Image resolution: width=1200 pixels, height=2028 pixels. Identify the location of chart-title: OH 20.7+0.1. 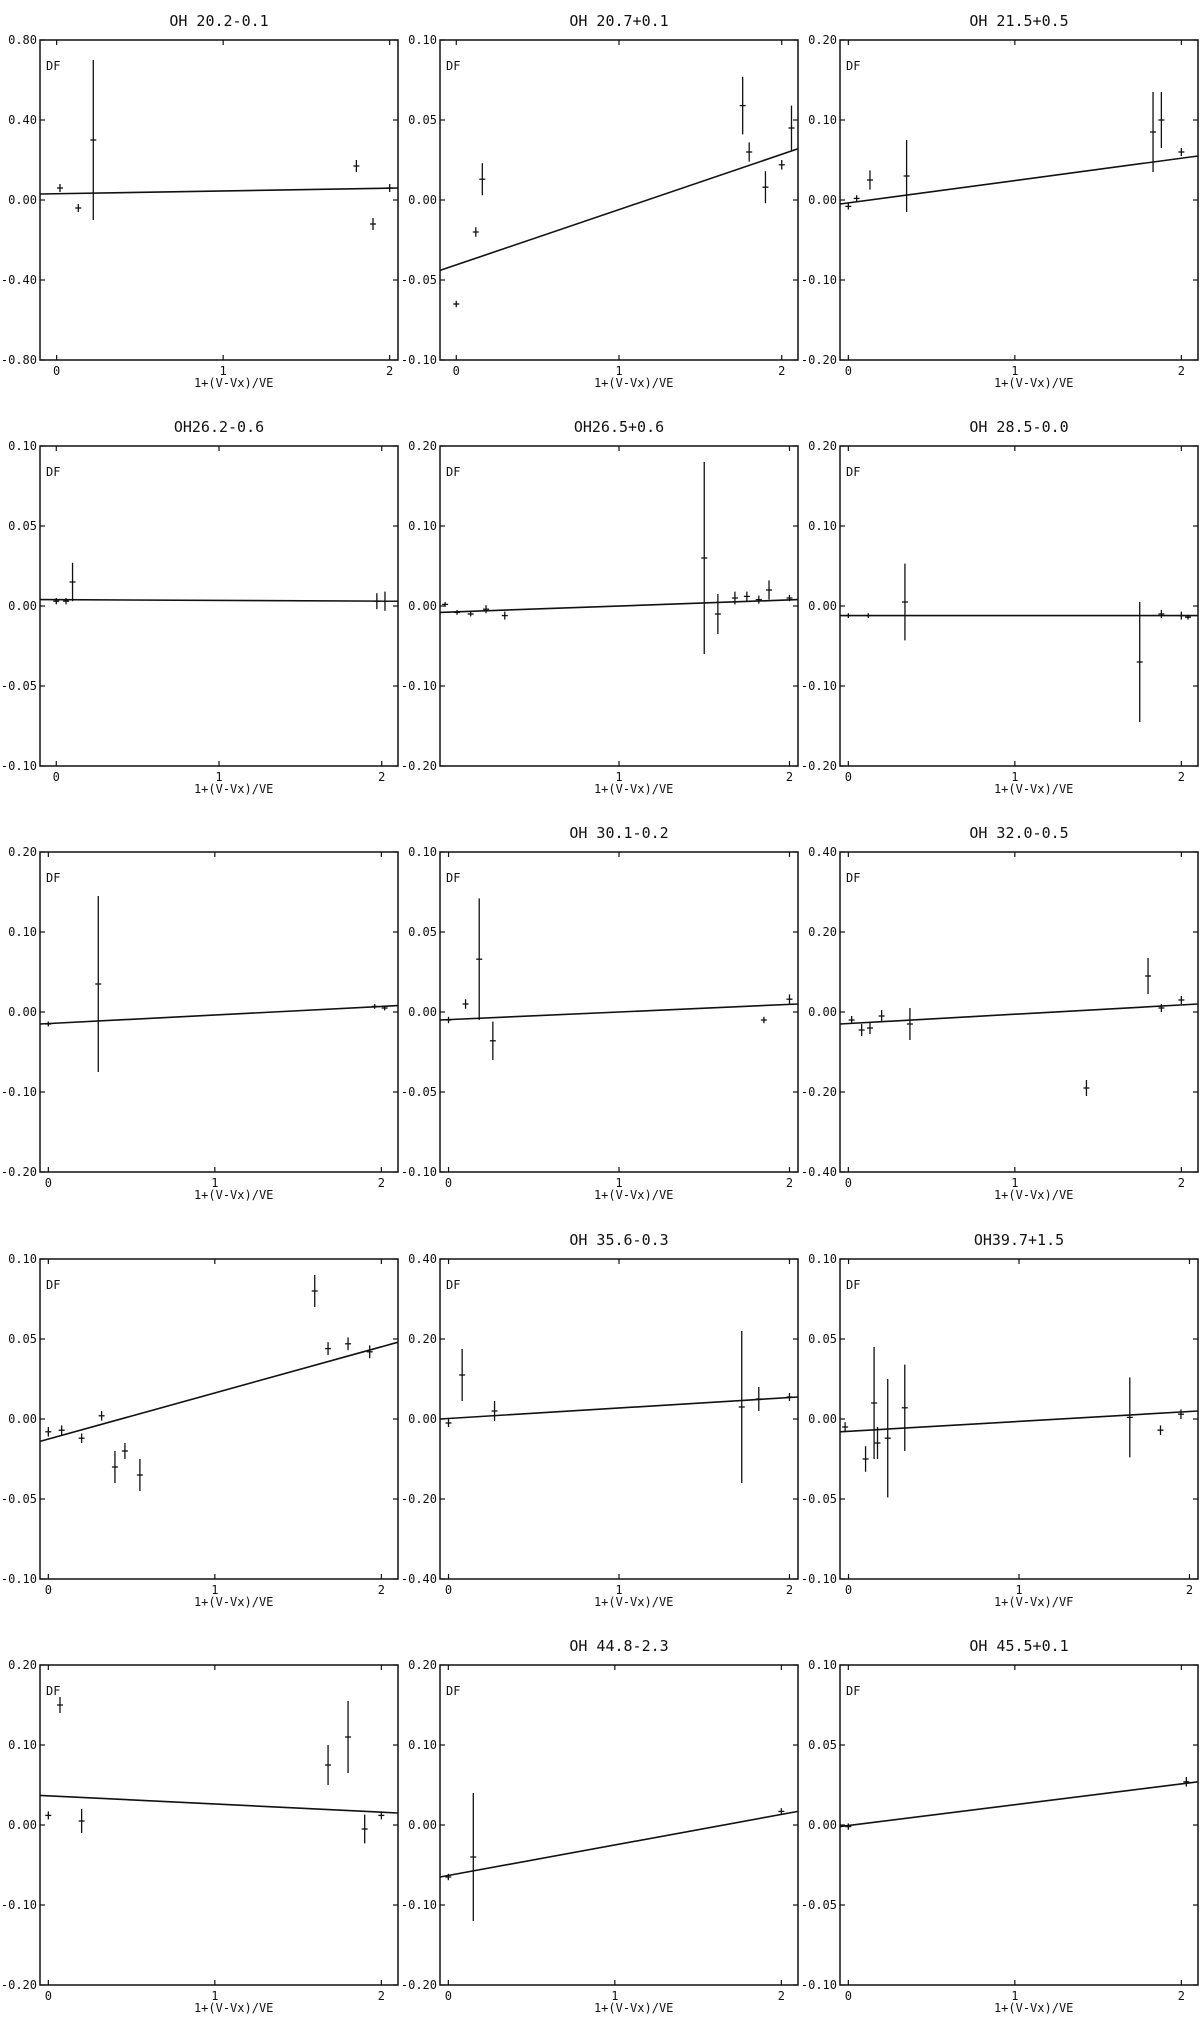
(618, 21).